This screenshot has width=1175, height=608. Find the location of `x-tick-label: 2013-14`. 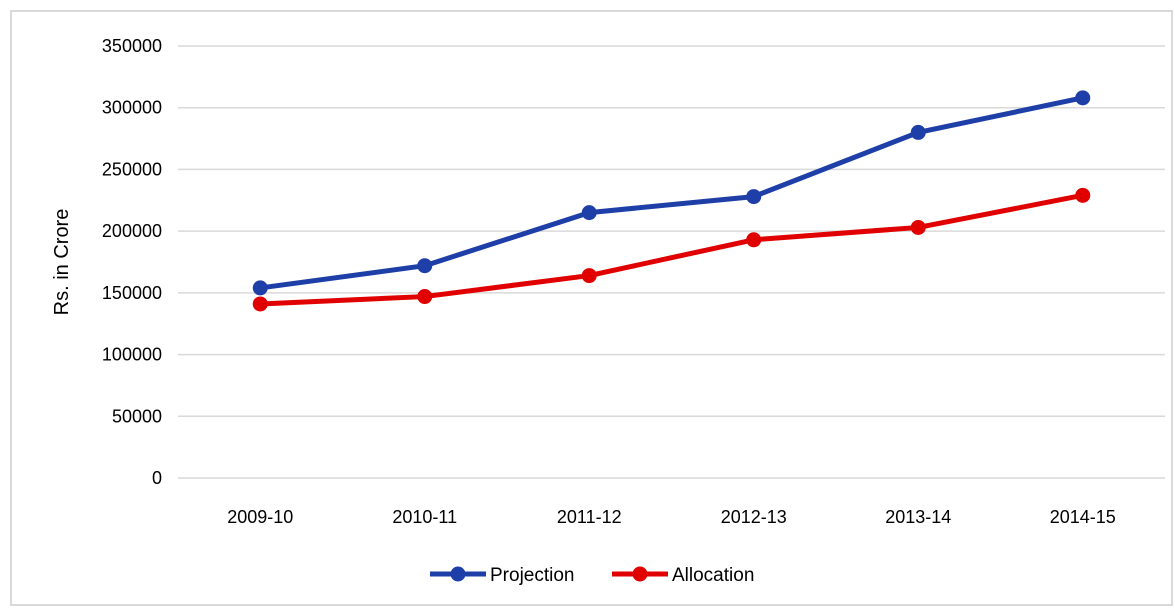

x-tick-label: 2013-14 is located at coordinates (918, 517).